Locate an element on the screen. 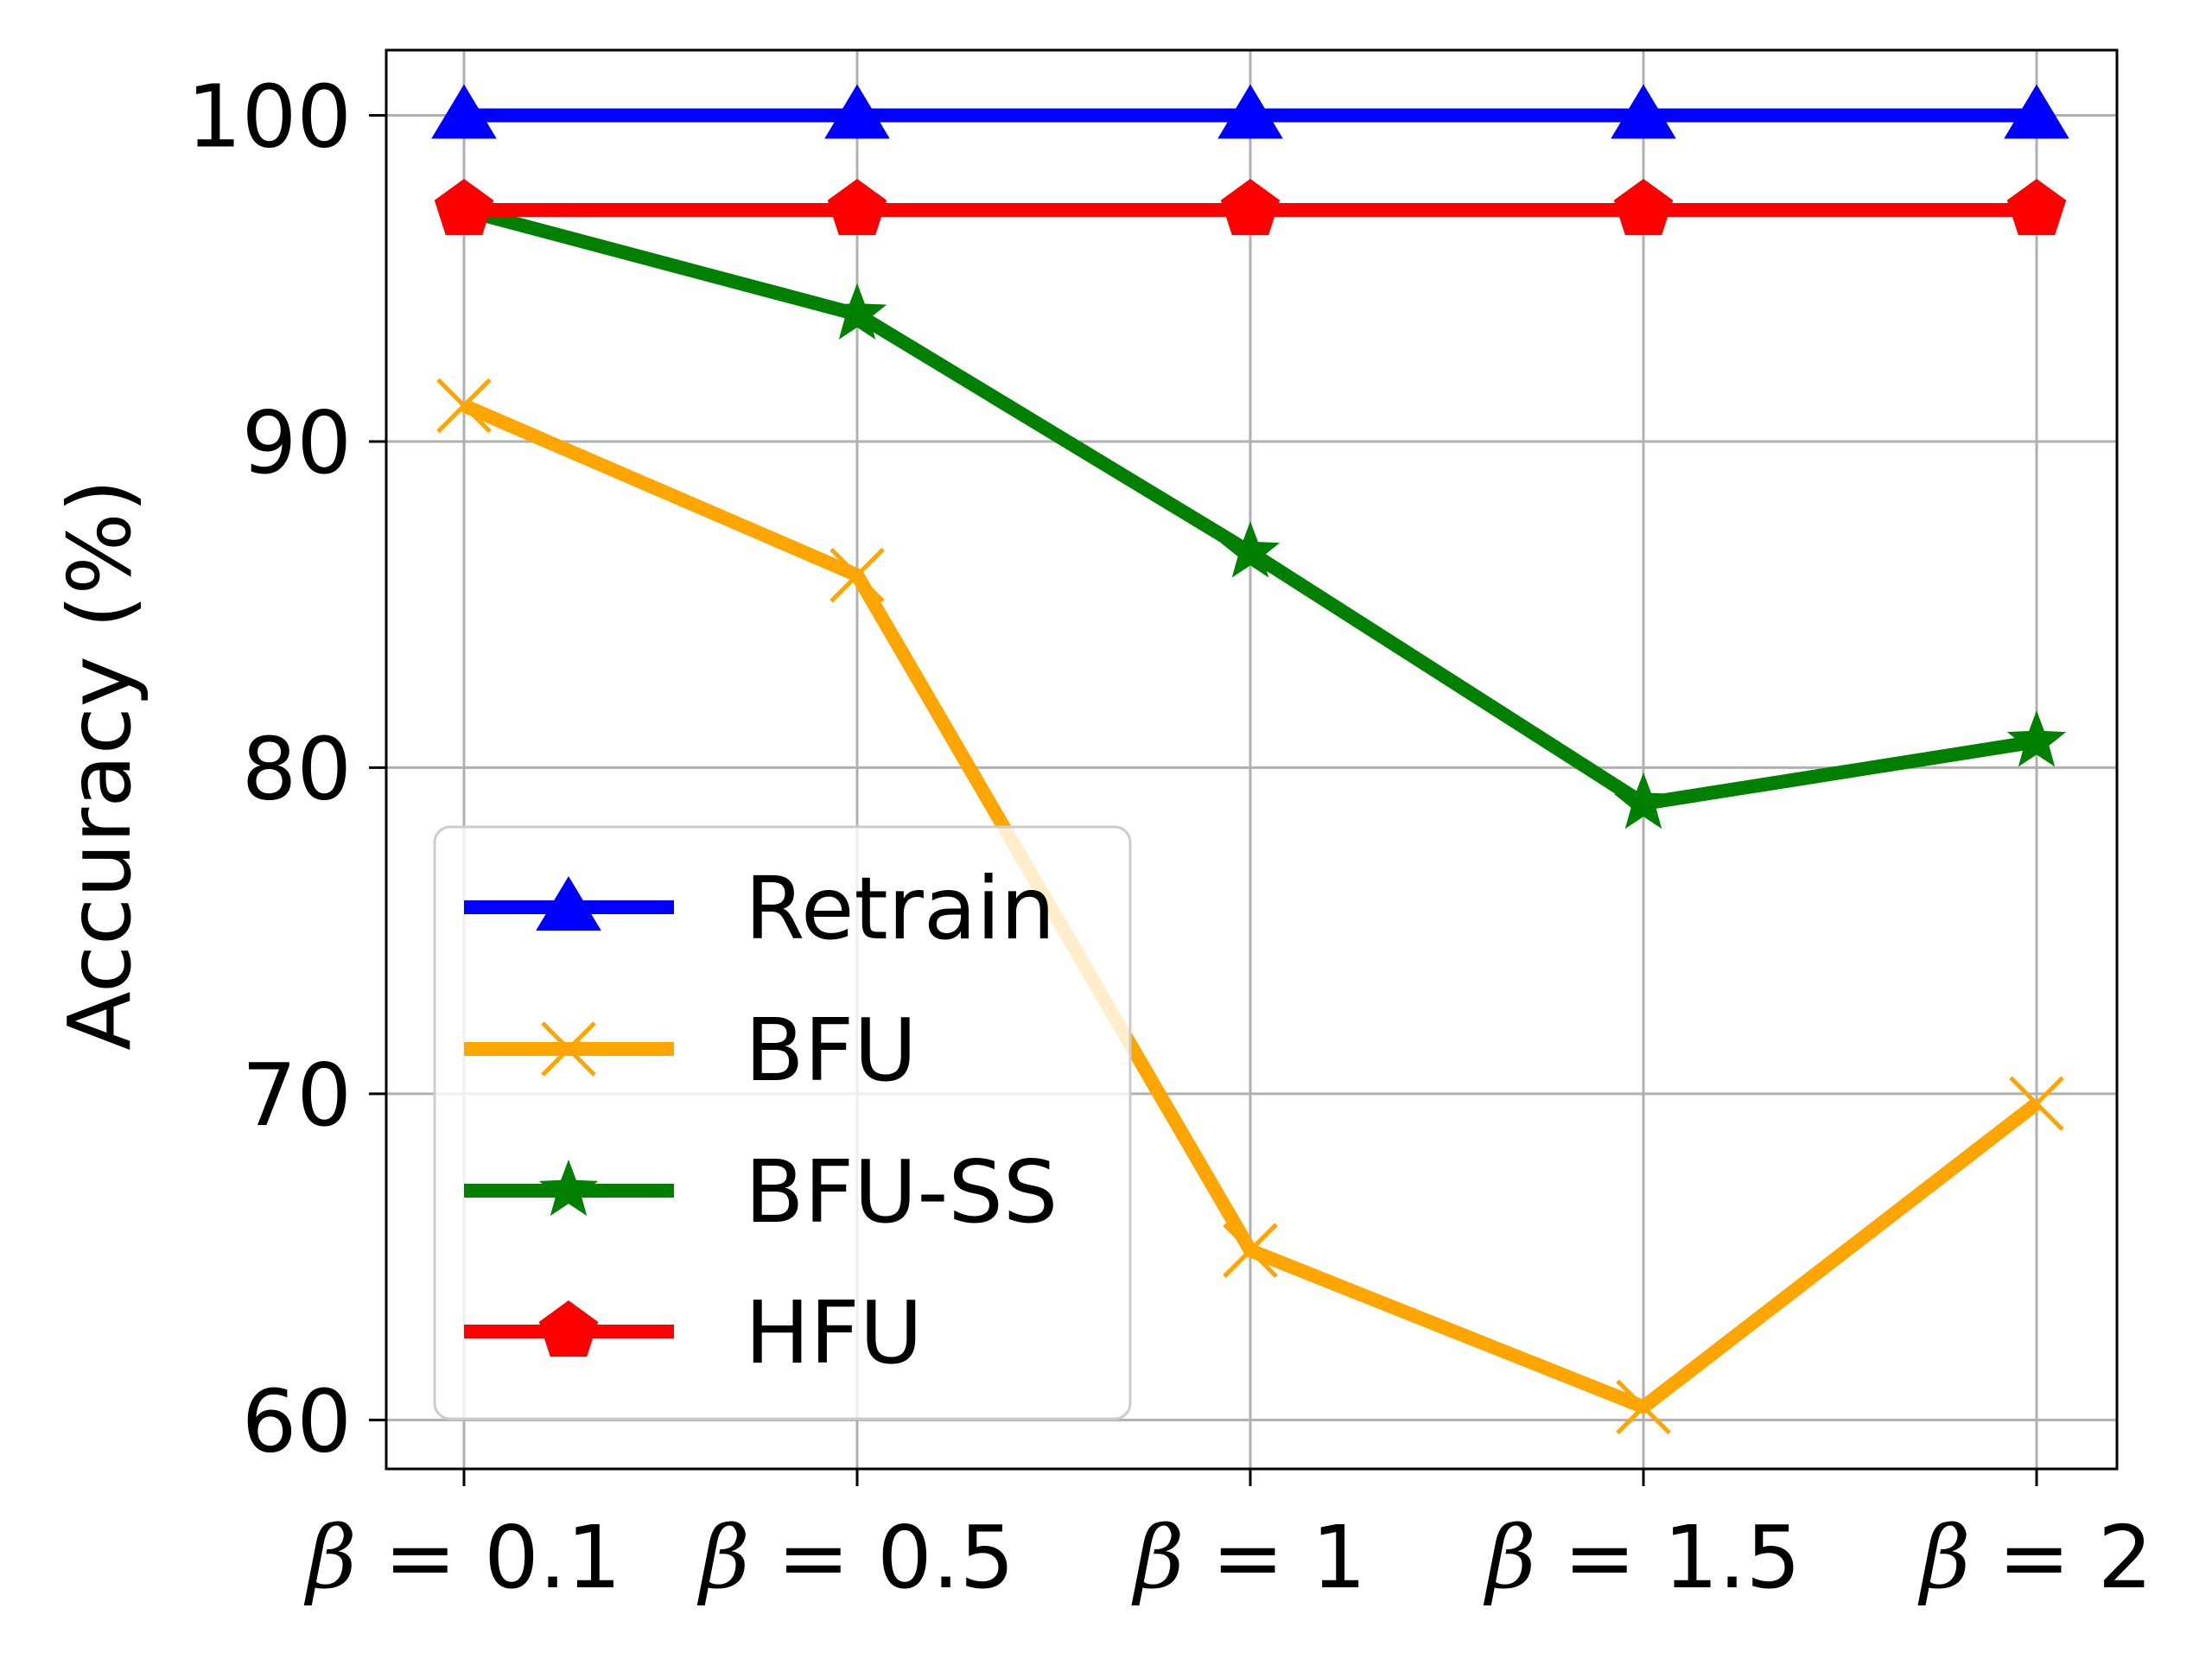  y-tick-label: 100 is located at coordinates (269, 116).